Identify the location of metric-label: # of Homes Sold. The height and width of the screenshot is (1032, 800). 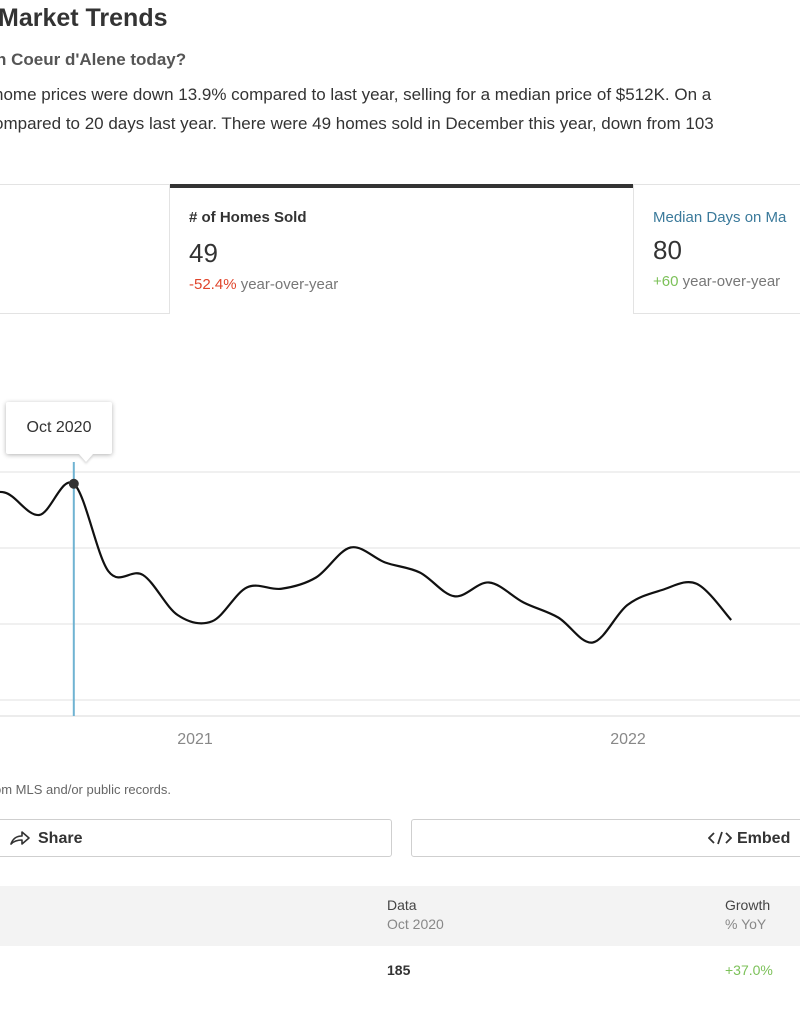
(248, 217).